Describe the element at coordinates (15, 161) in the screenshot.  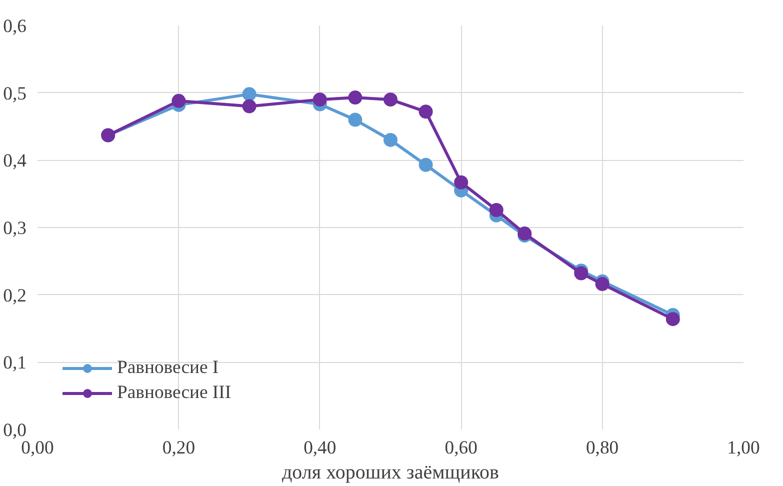
I see `y-tick-label: 0,4` at that location.